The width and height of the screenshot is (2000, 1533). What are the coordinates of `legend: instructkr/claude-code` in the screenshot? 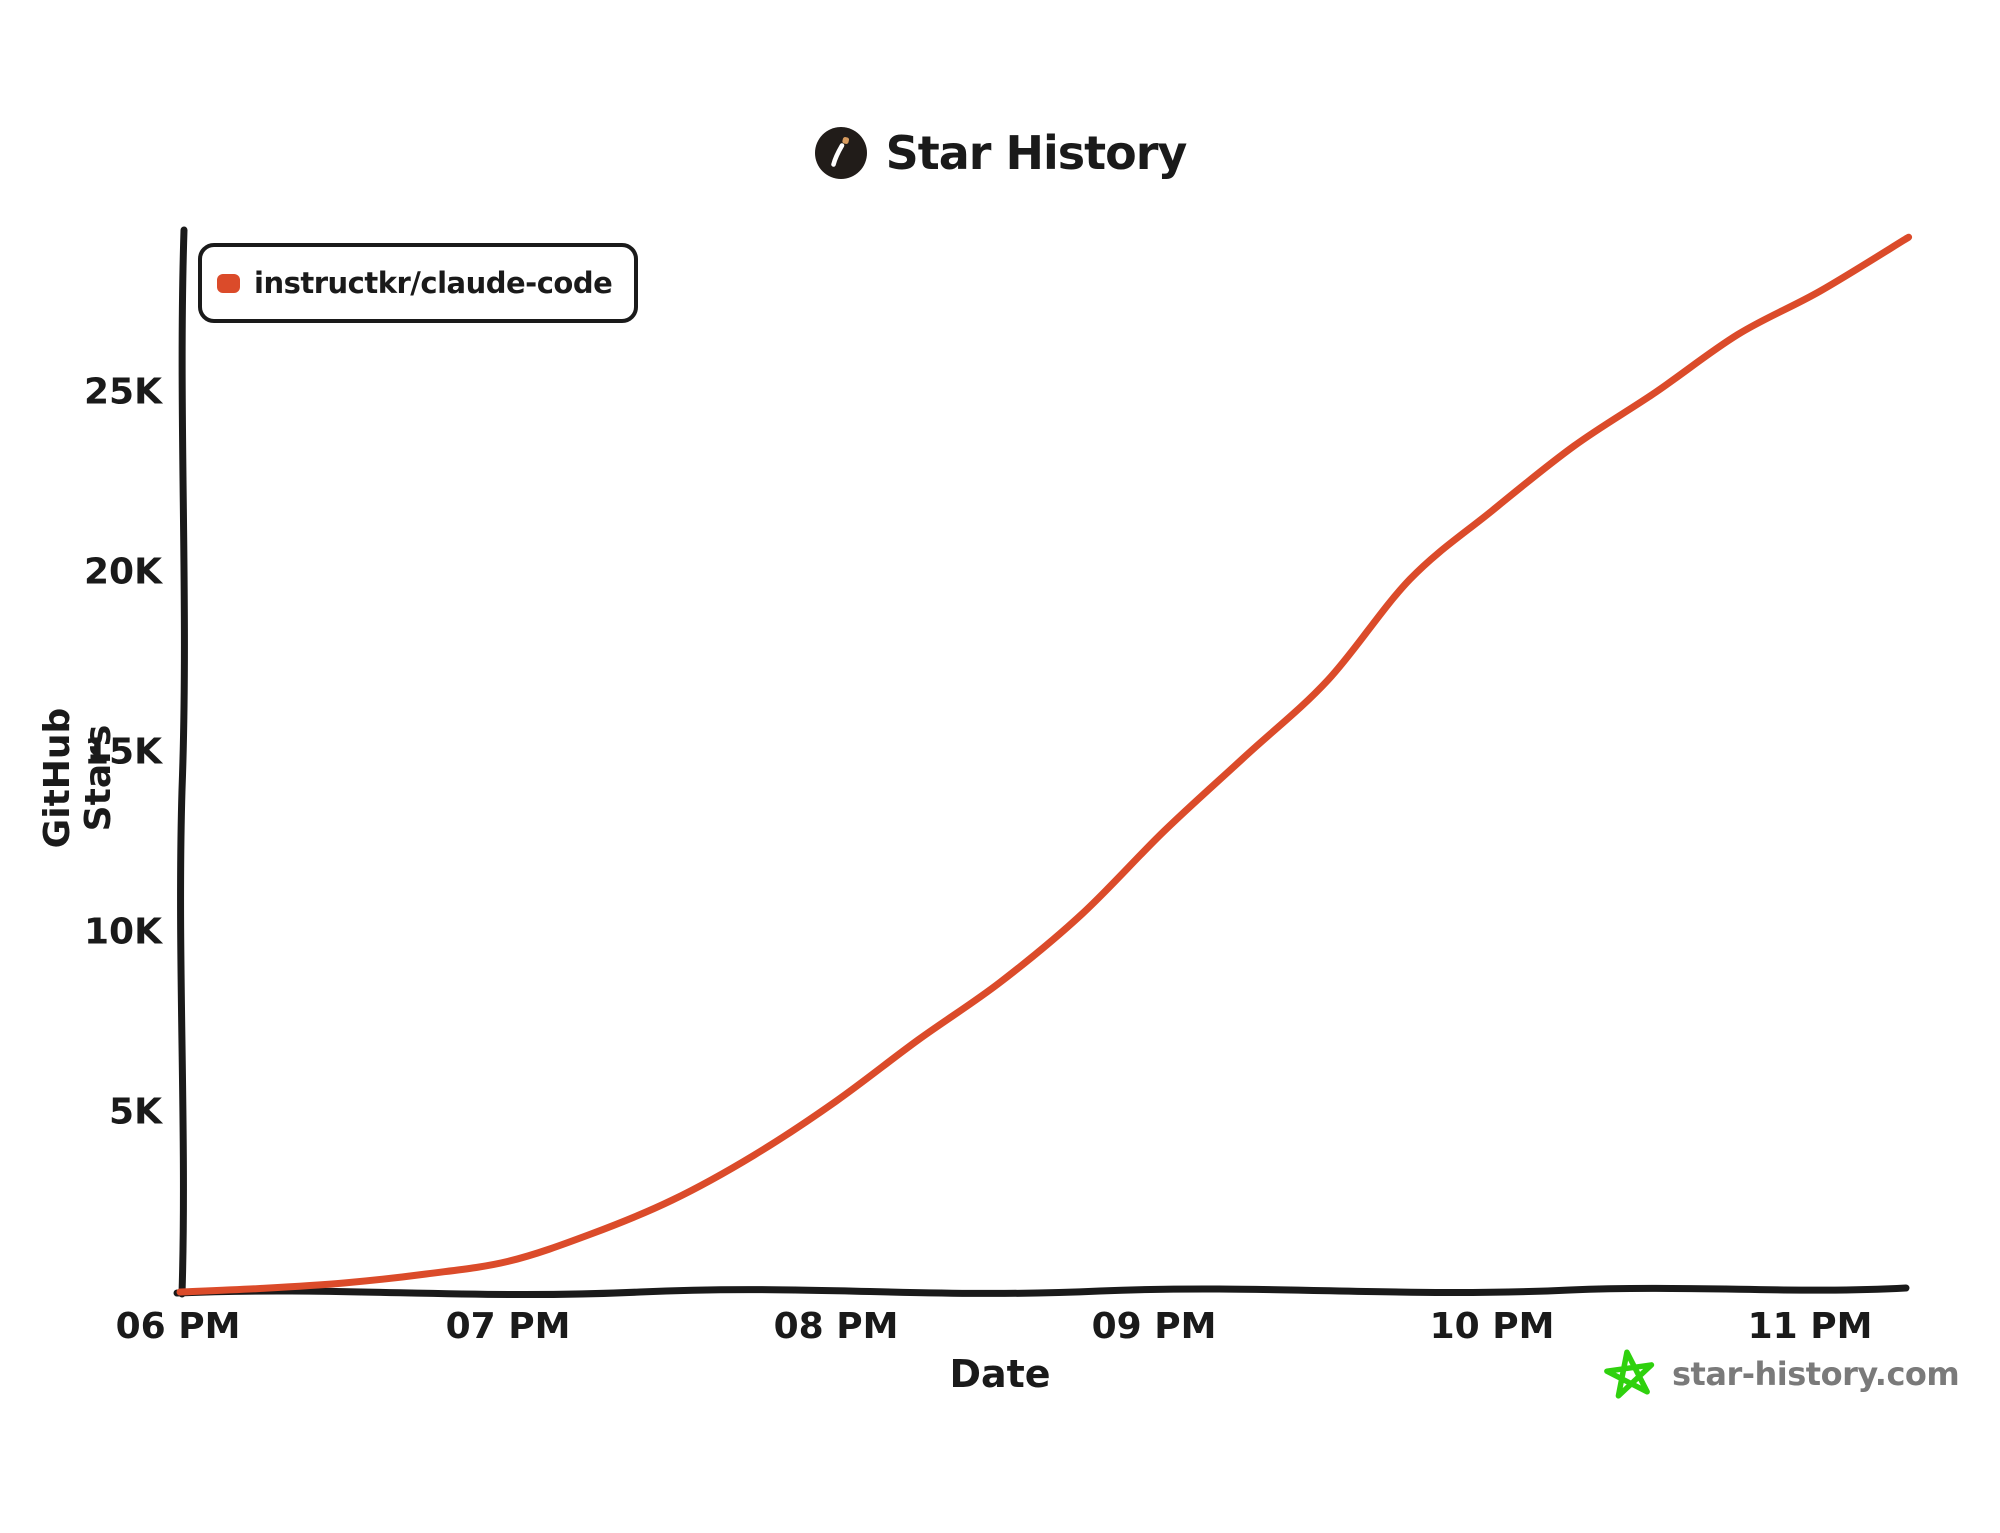 It's located at (418, 283).